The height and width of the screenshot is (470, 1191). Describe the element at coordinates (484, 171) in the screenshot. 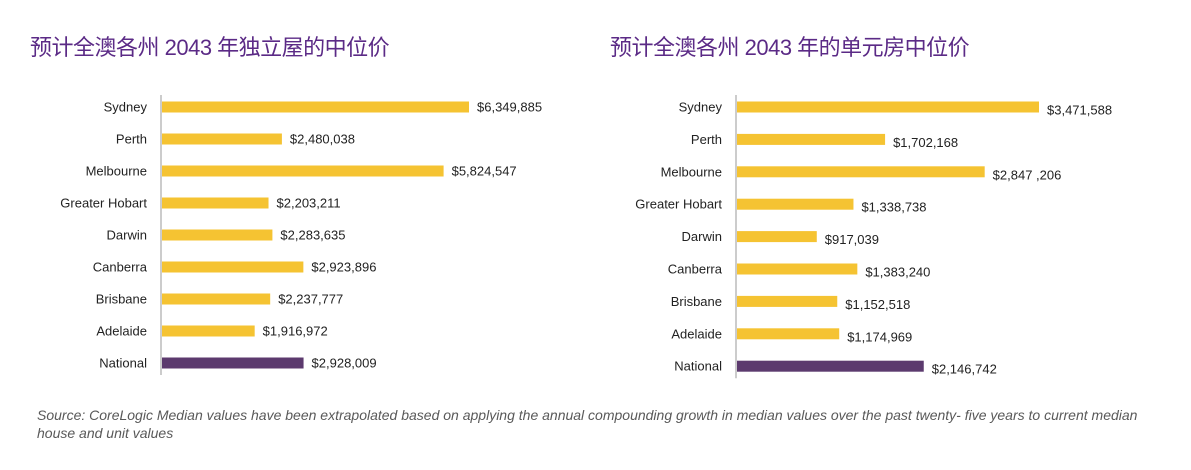

I see `data-label: $5,824,547` at that location.